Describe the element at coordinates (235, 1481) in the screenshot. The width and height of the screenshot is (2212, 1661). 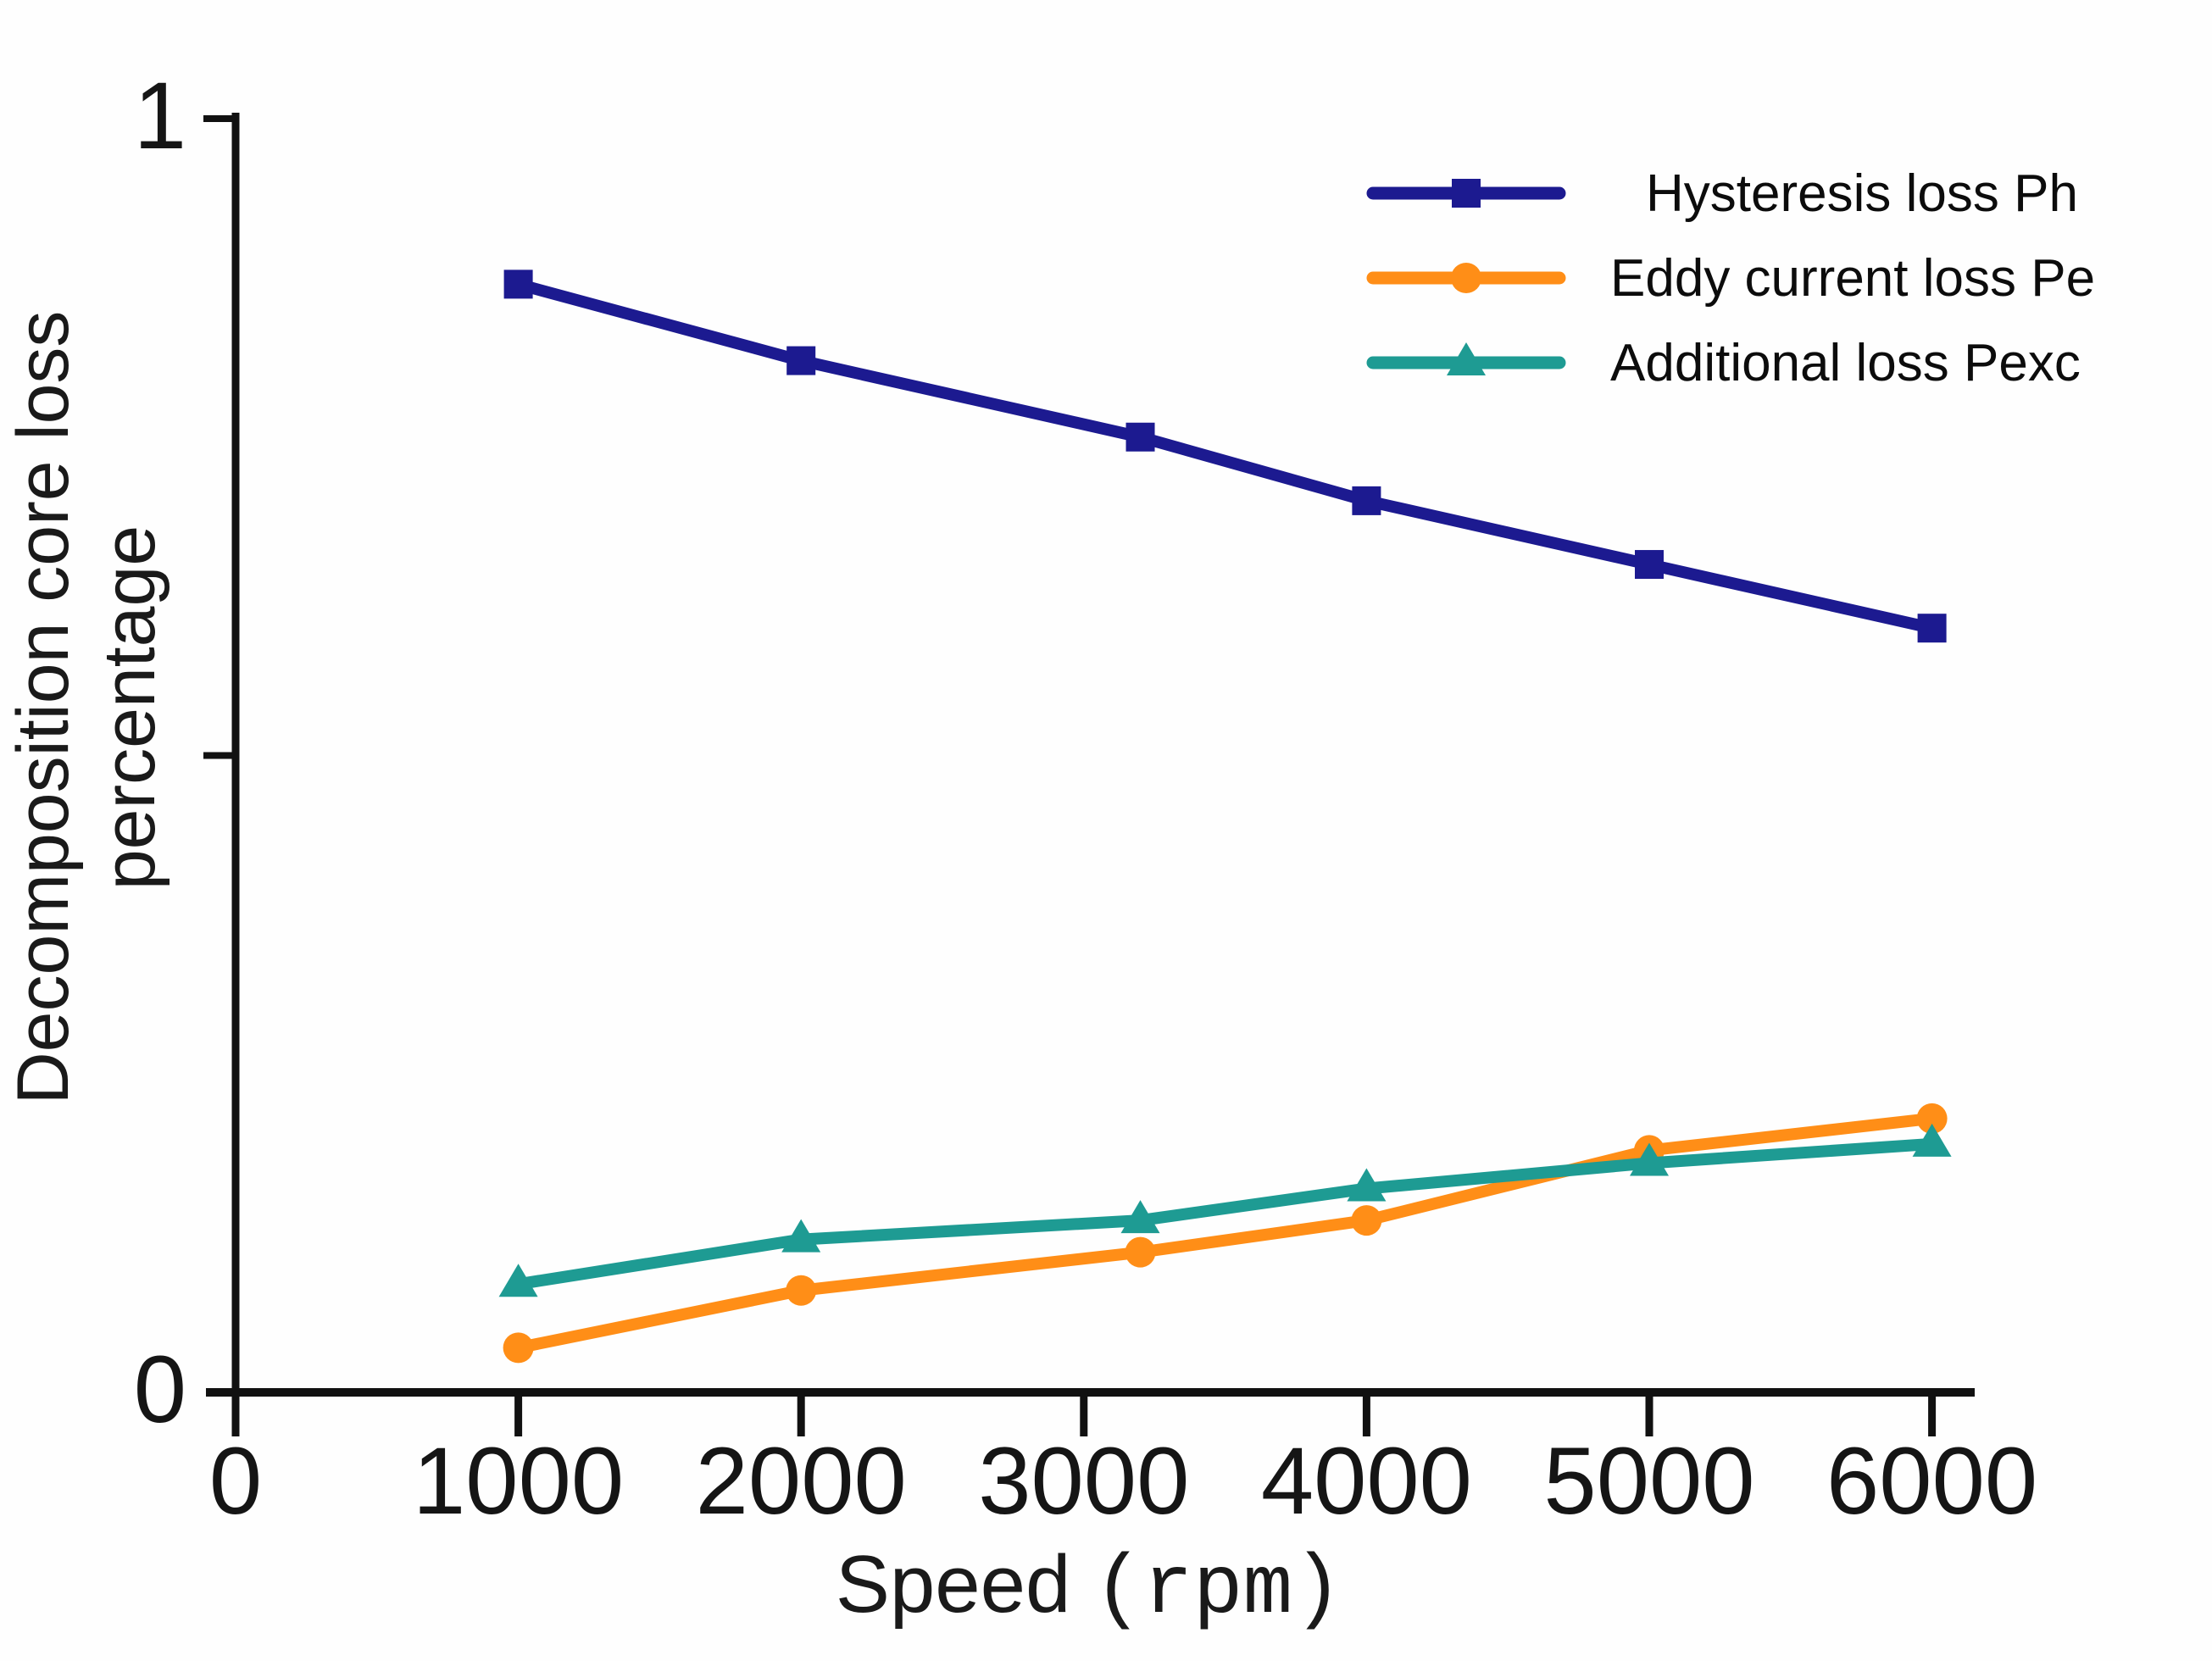
I see `x-tick-label-0: 0` at that location.